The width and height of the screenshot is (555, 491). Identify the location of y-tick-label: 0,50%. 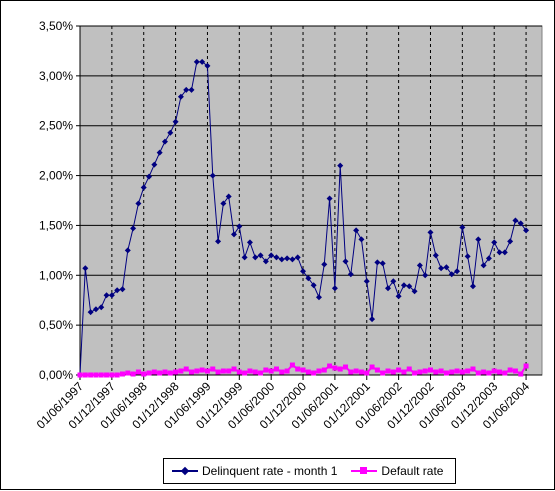
(56, 325).